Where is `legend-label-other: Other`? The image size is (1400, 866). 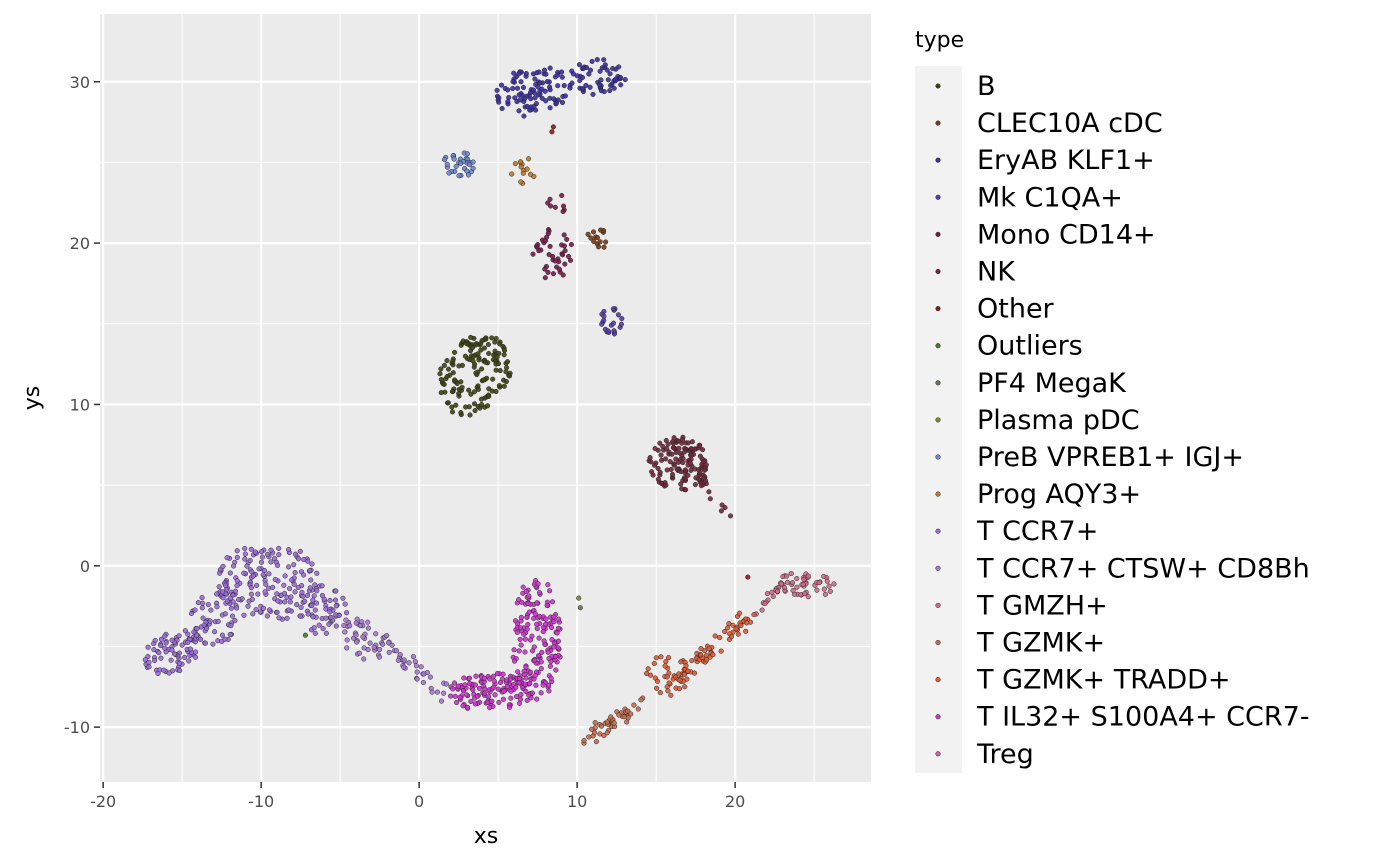 legend-label-other: Other is located at coordinates (1016, 309).